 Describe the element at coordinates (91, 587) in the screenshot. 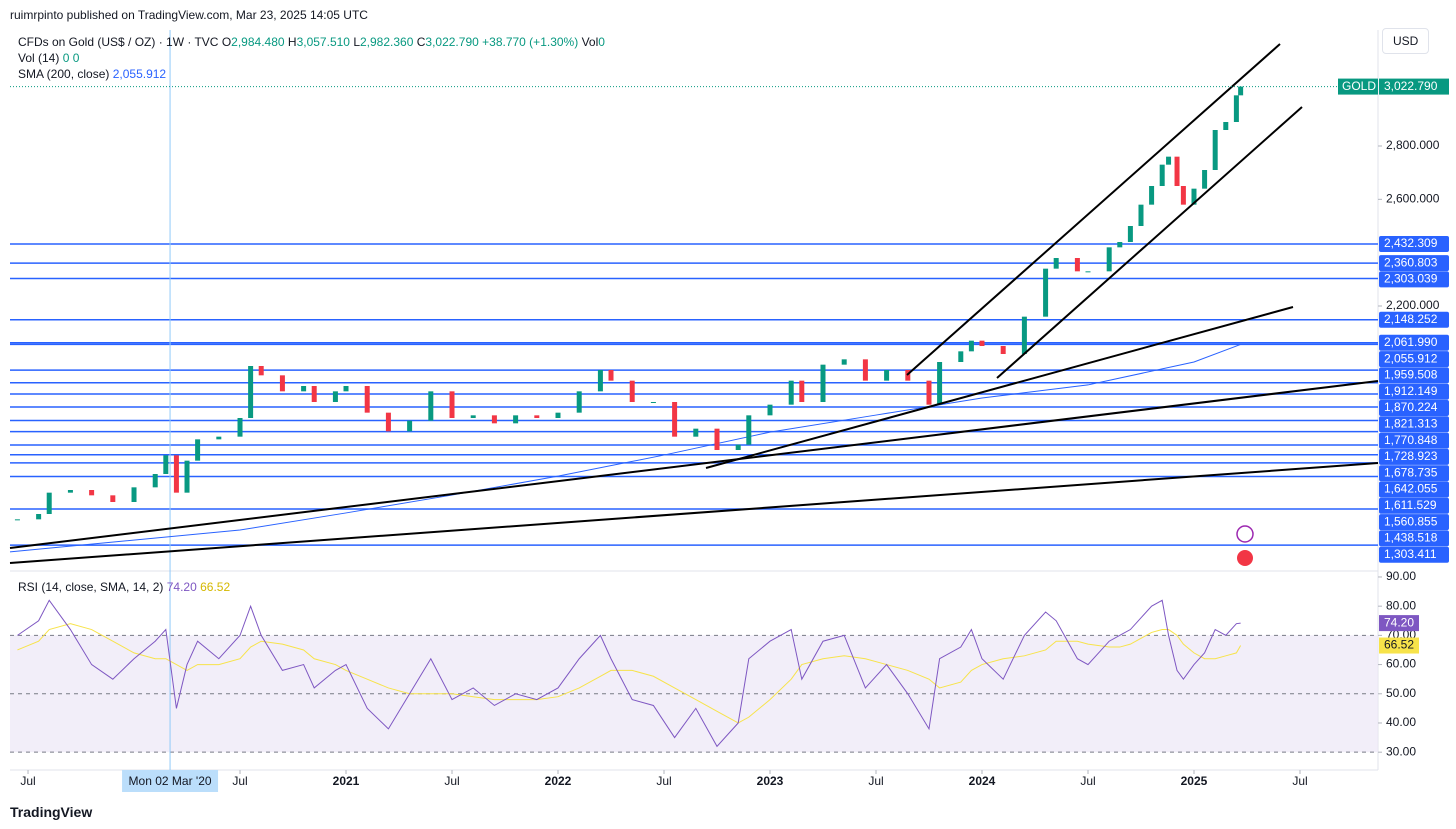

I see `rsi-title: RSI (14, close, SMA, 14, 2)` at that location.